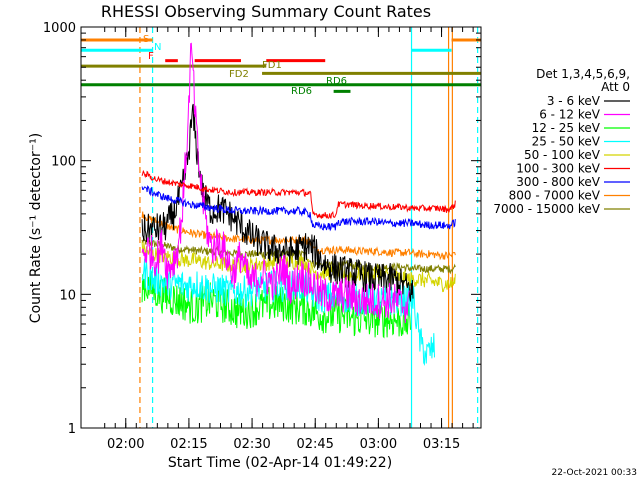 The height and width of the screenshot is (480, 640). What do you see at coordinates (188, 444) in the screenshot?
I see `x-tick-label: 02:15` at bounding box center [188, 444].